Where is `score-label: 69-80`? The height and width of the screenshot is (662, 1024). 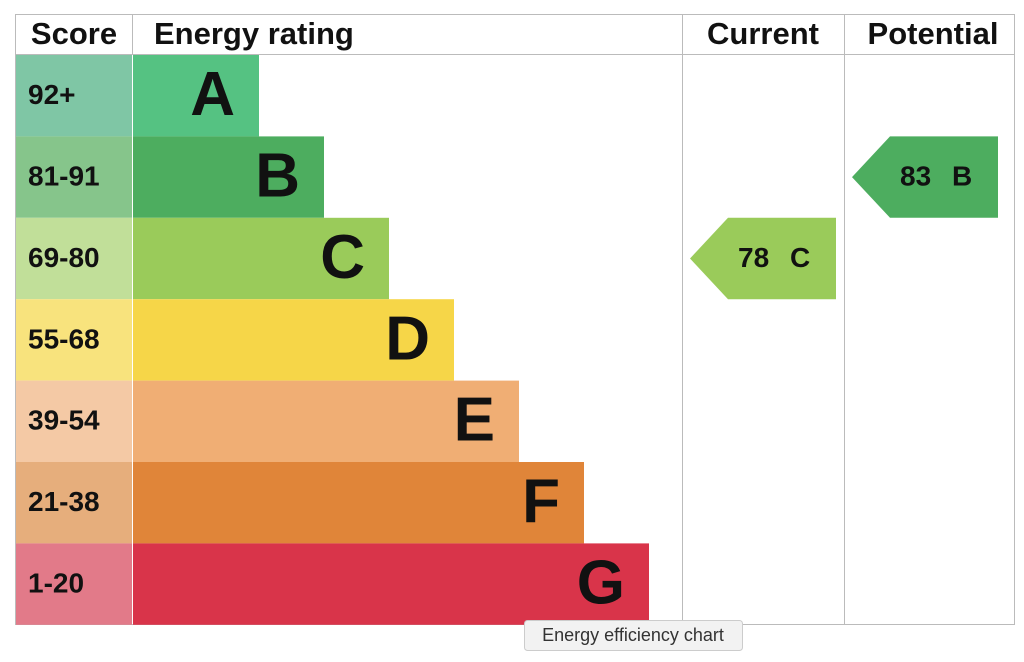
score-label: 69-80 is located at coordinates (64, 257).